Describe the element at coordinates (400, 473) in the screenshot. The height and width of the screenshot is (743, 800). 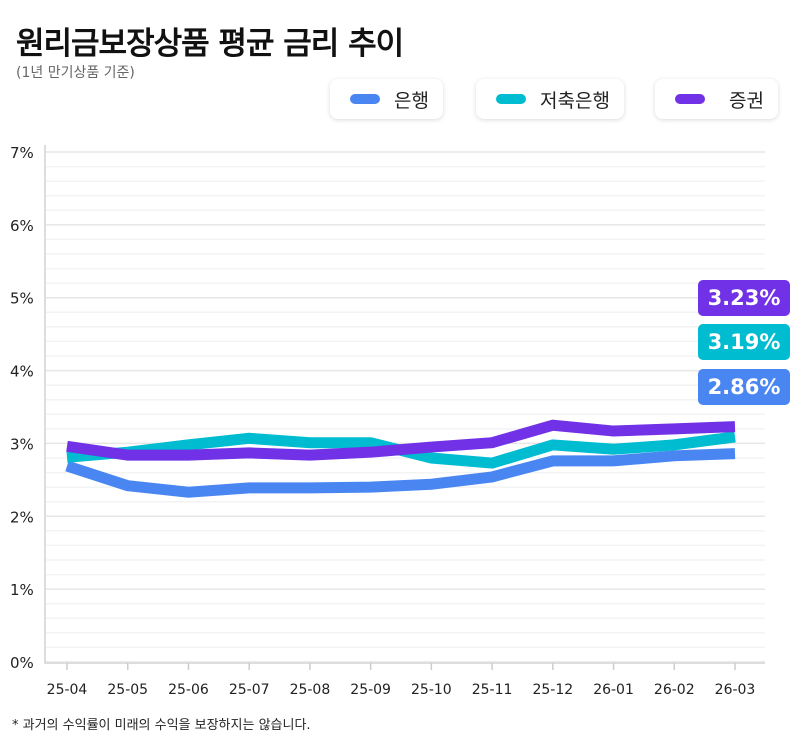
I see `series-line-은행` at that location.